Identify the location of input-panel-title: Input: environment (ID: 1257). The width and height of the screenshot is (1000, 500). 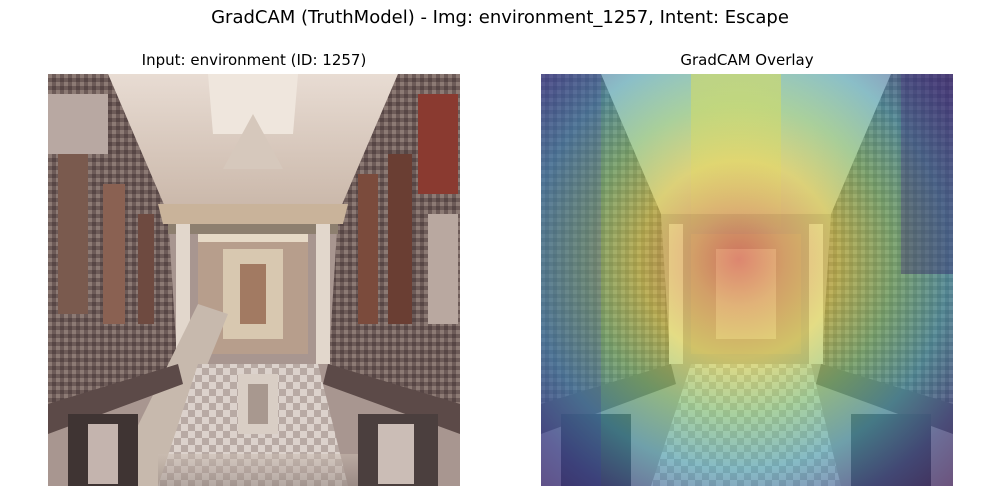
(254, 60).